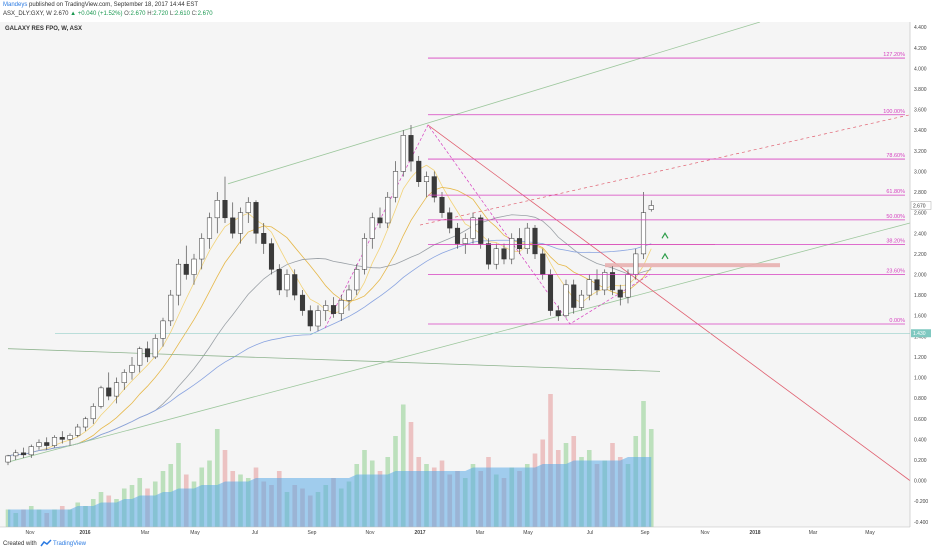 This screenshot has width=932, height=550. Describe the element at coordinates (920, 69) in the screenshot. I see `price-tick-label: 4.000` at that location.